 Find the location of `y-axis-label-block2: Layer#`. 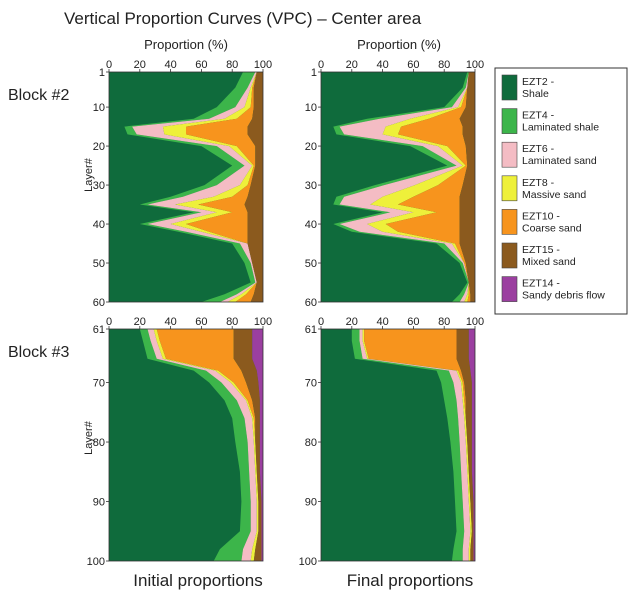

y-axis-label-block2: Layer# is located at coordinates (89, 174).